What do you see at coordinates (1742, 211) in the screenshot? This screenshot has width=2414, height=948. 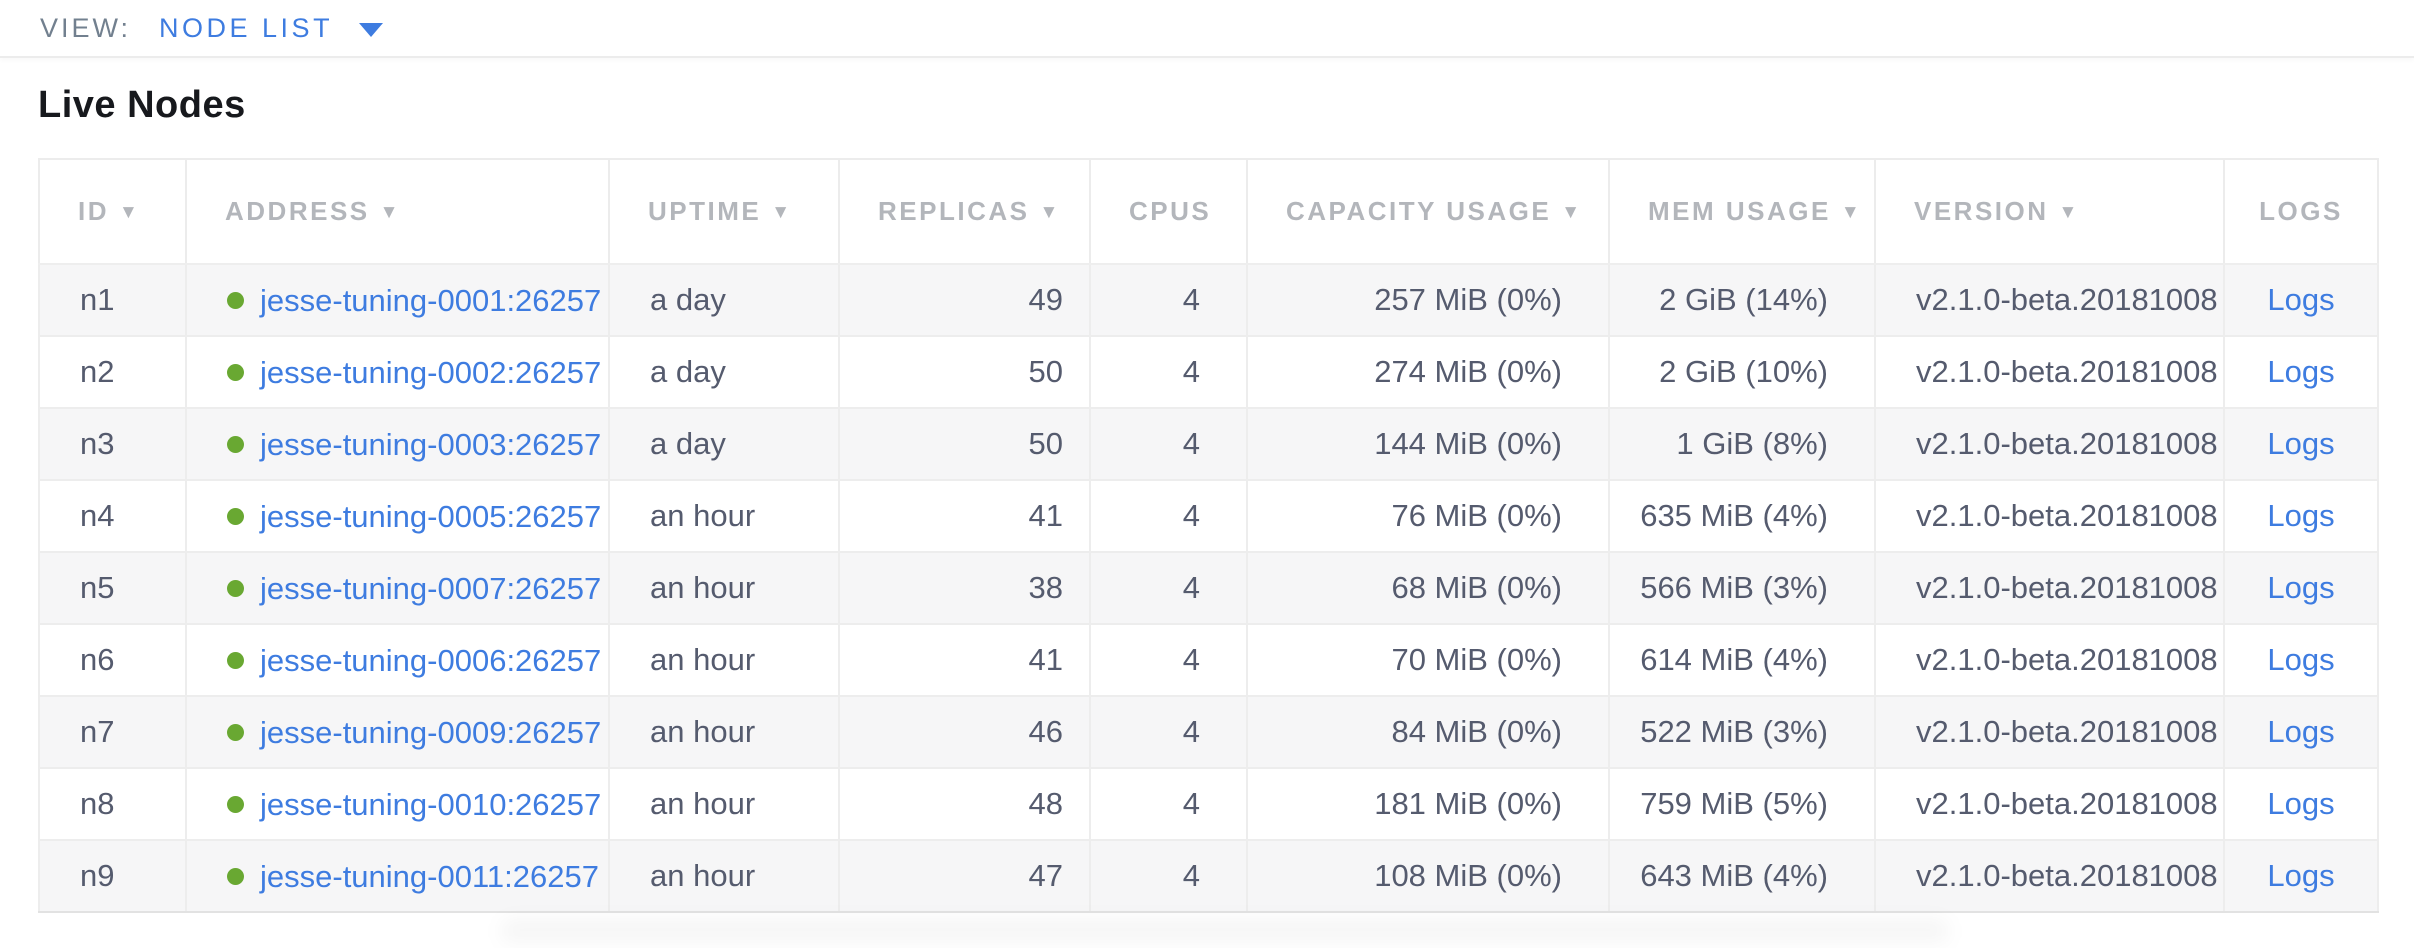 I see `column-header-mem-usage: MEM USAGE ▼` at bounding box center [1742, 211].